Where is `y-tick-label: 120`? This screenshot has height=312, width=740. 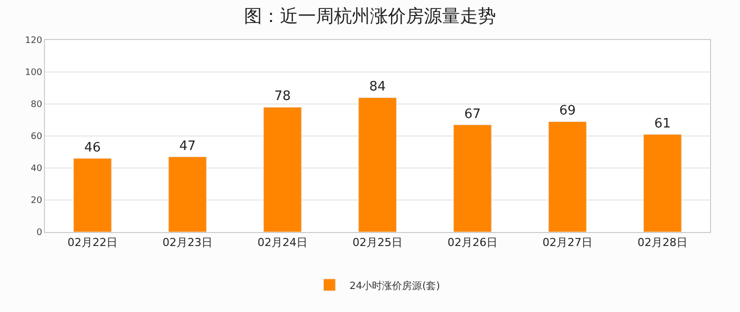
y-tick-label: 120 is located at coordinates (33, 41).